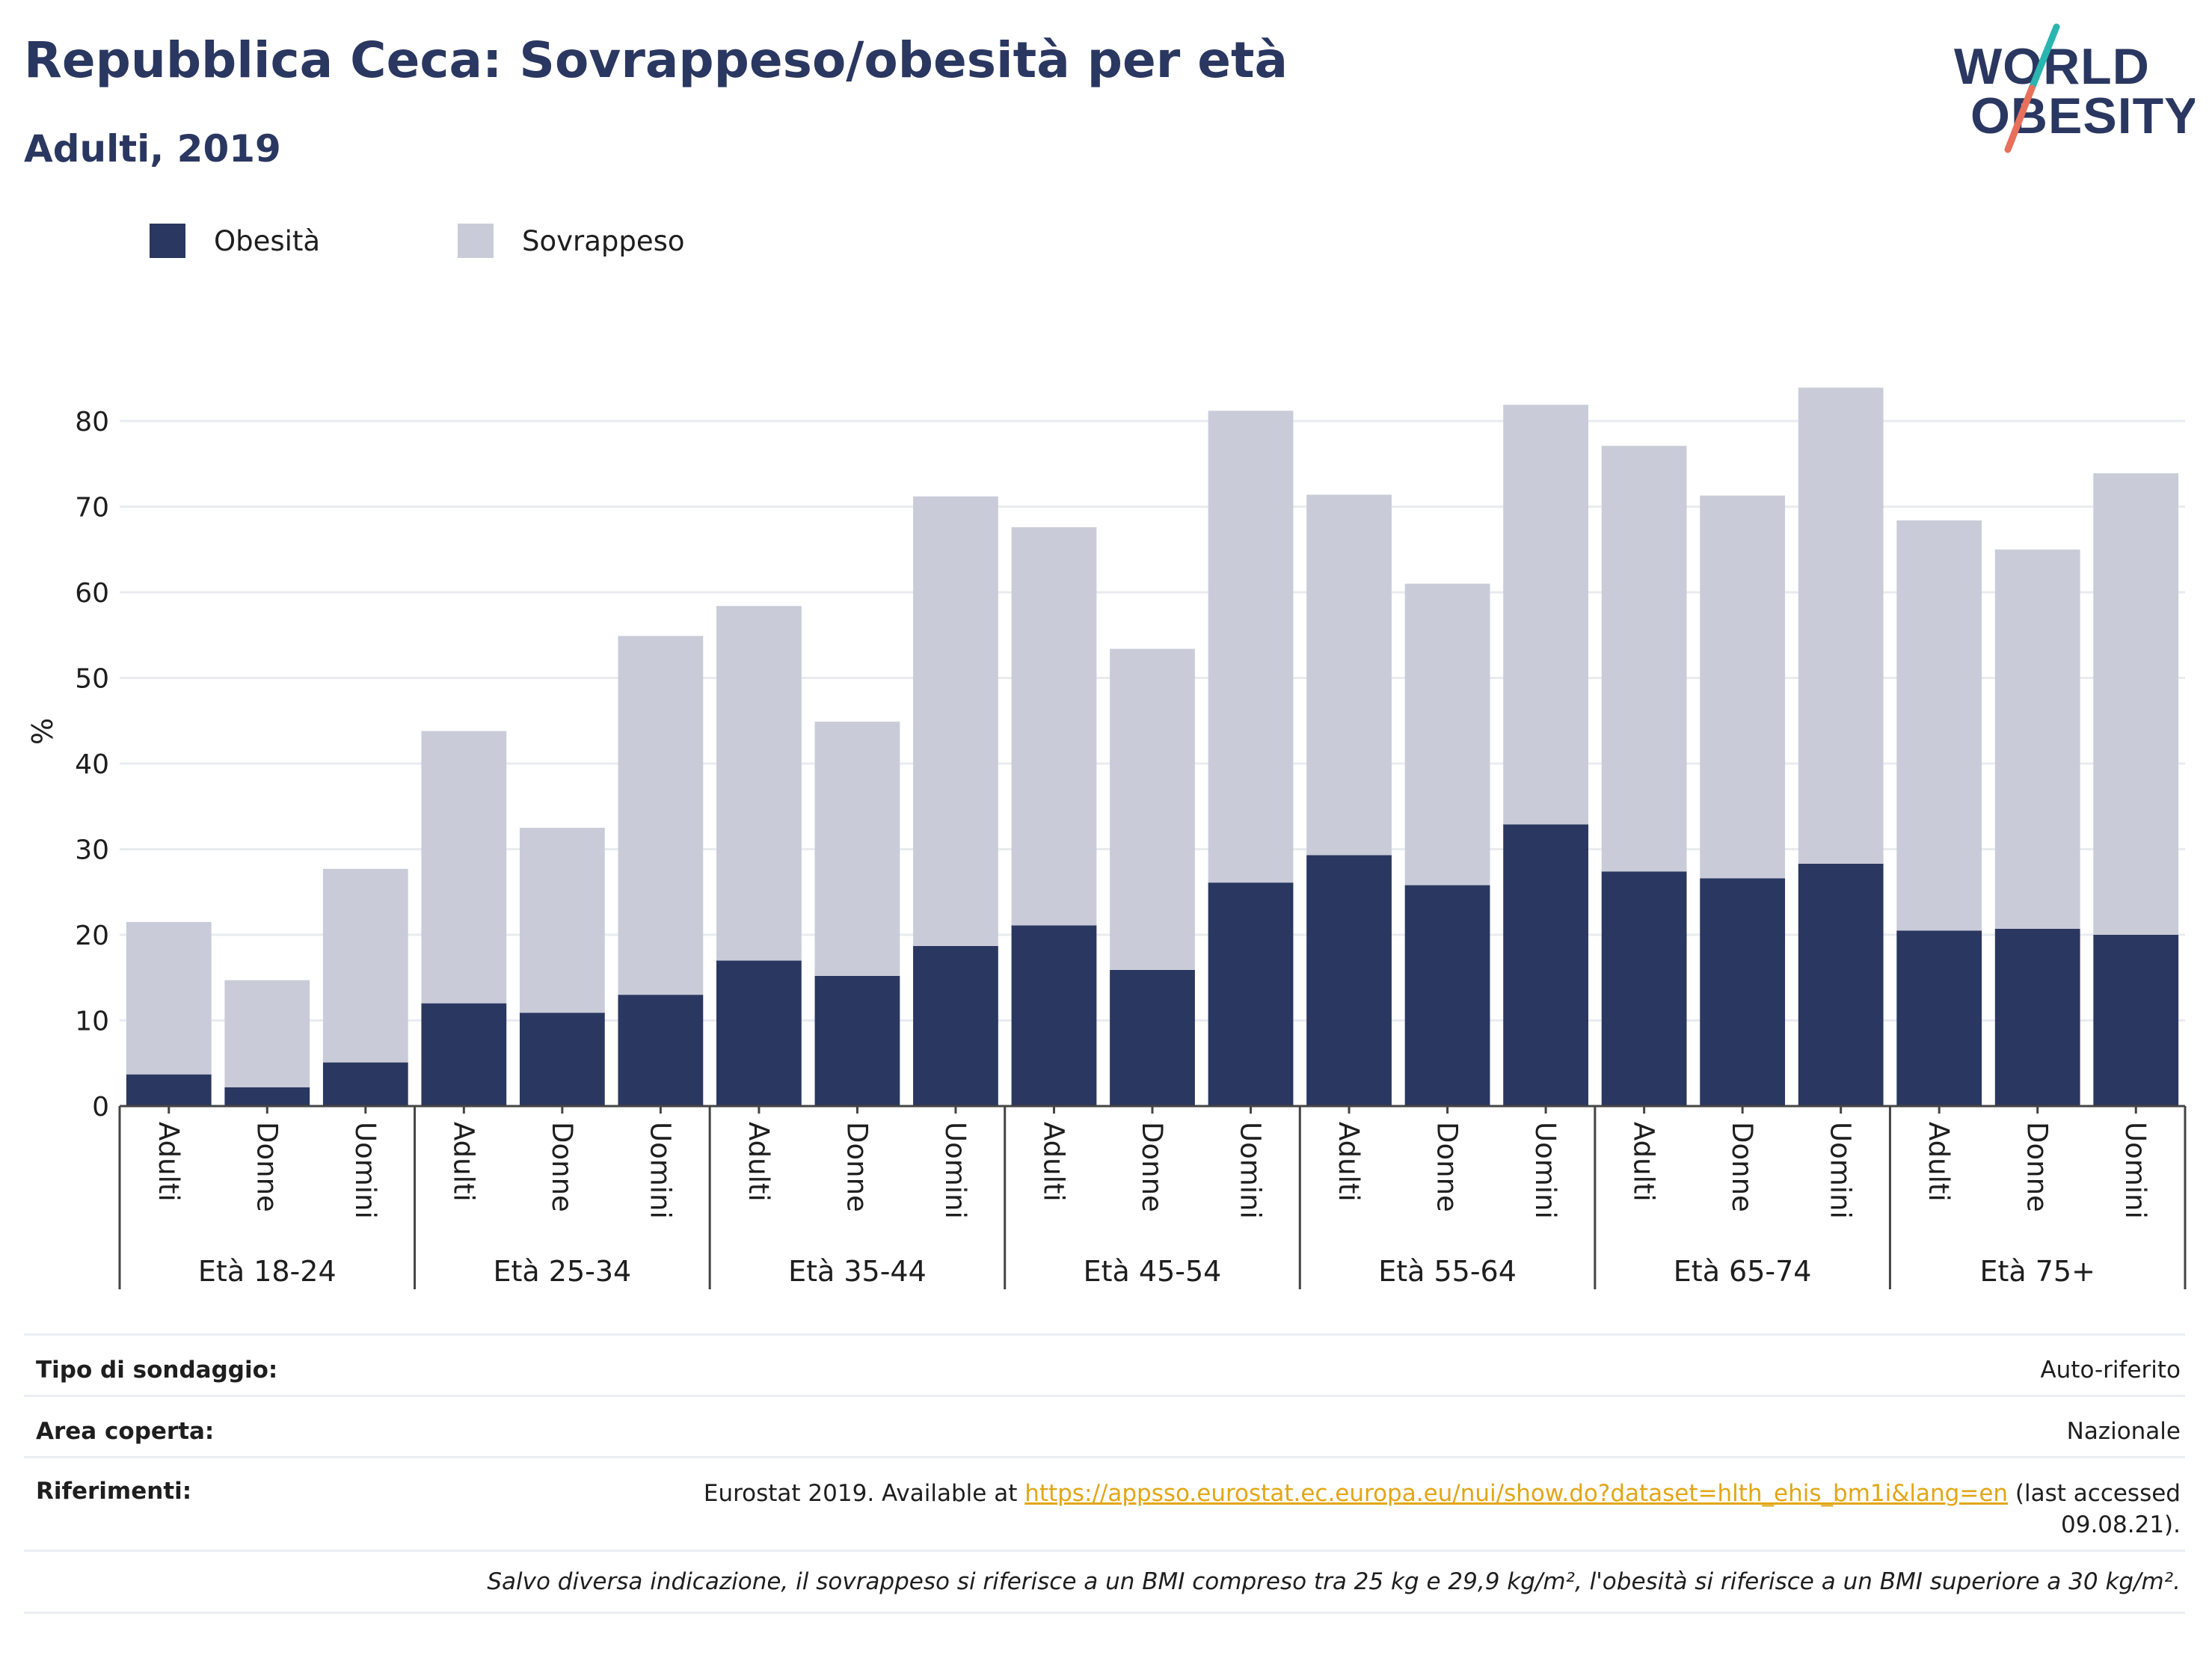  I want to click on group-label: Età 45-54, so click(1153, 1271).